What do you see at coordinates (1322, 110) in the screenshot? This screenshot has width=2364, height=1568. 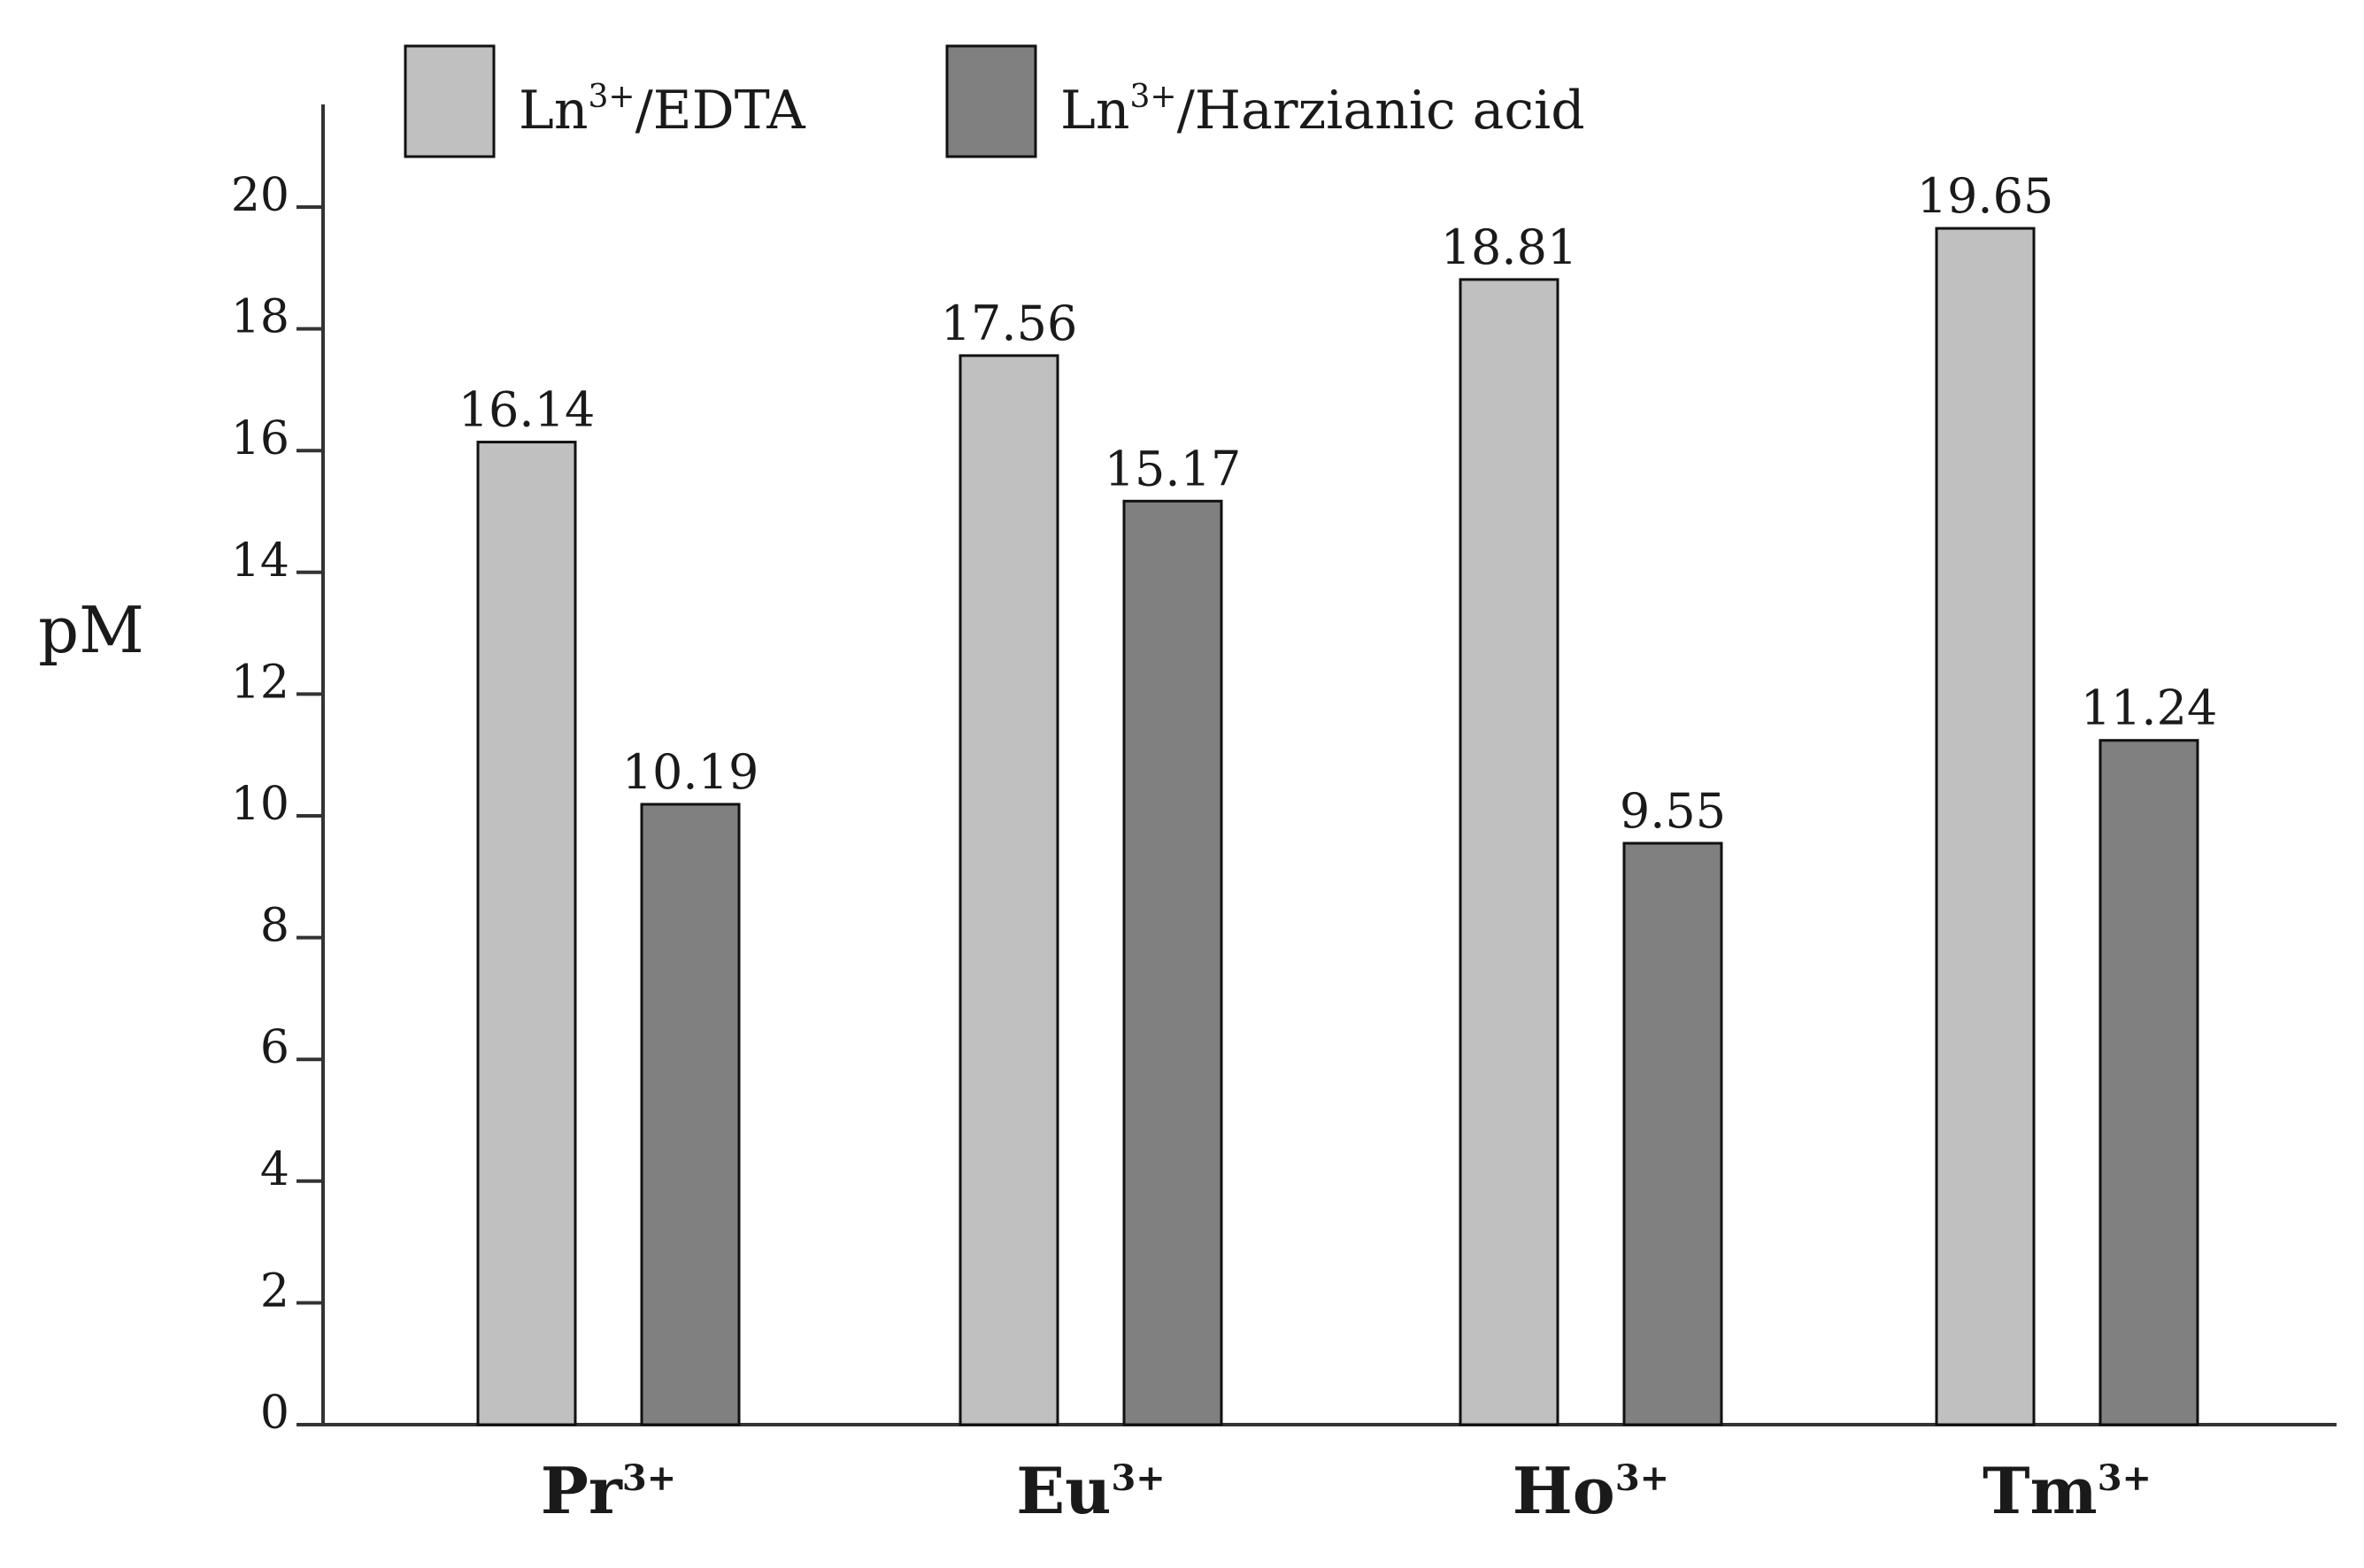 I see `legend-label: Ln3+/Harzianic acid` at bounding box center [1322, 110].